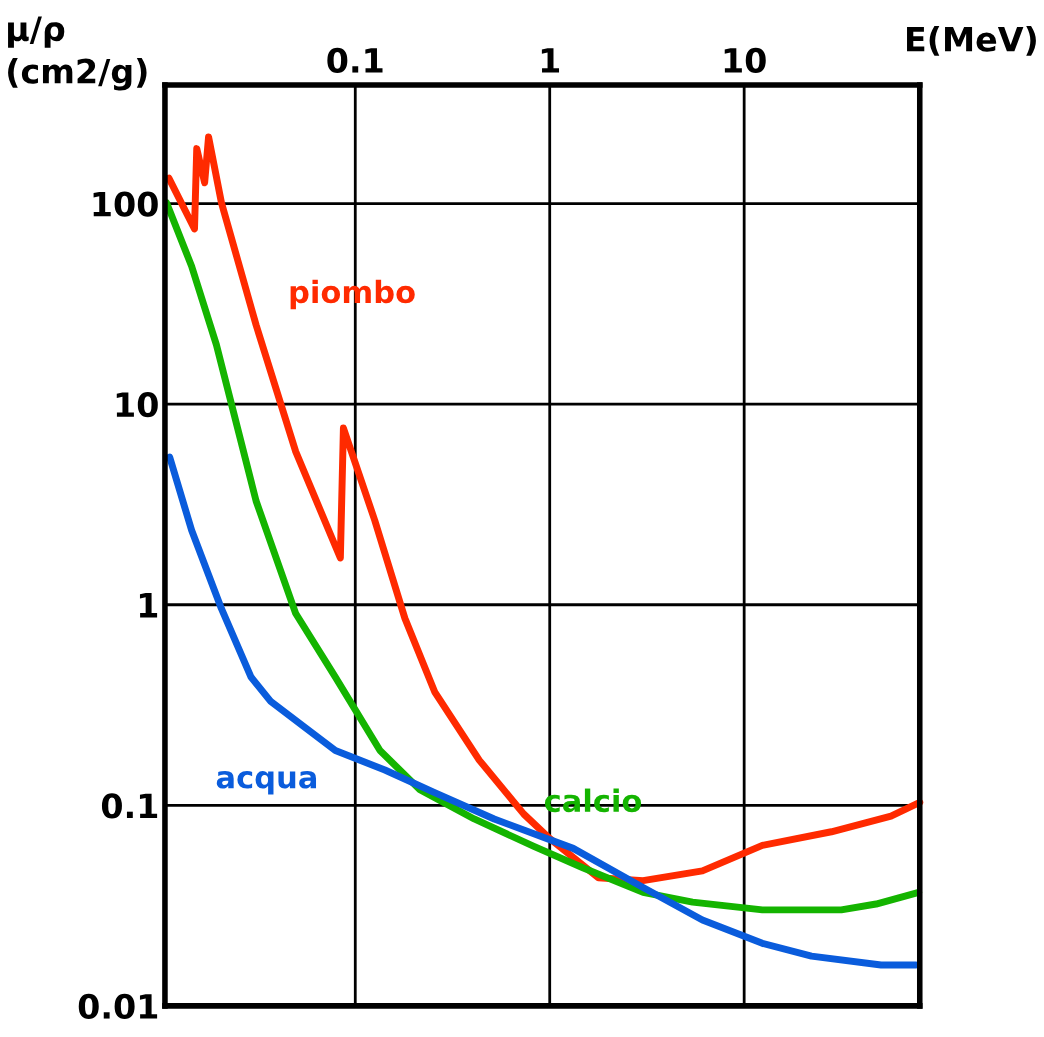 The width and height of the screenshot is (1044, 1037). Describe the element at coordinates (971, 40) in the screenshot. I see `x-axis-title: E(MeV)` at that location.